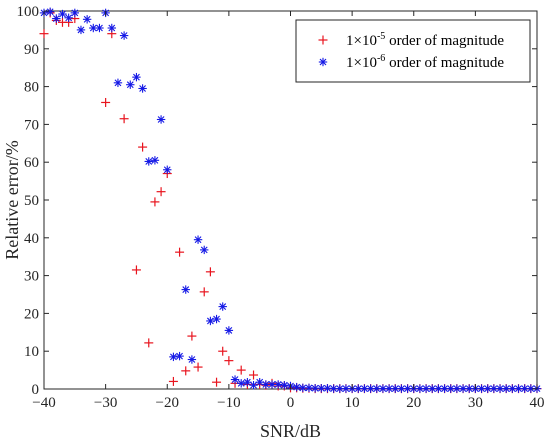  Describe the element at coordinates (43, 403) in the screenshot. I see `x-tick-label: −40` at that location.